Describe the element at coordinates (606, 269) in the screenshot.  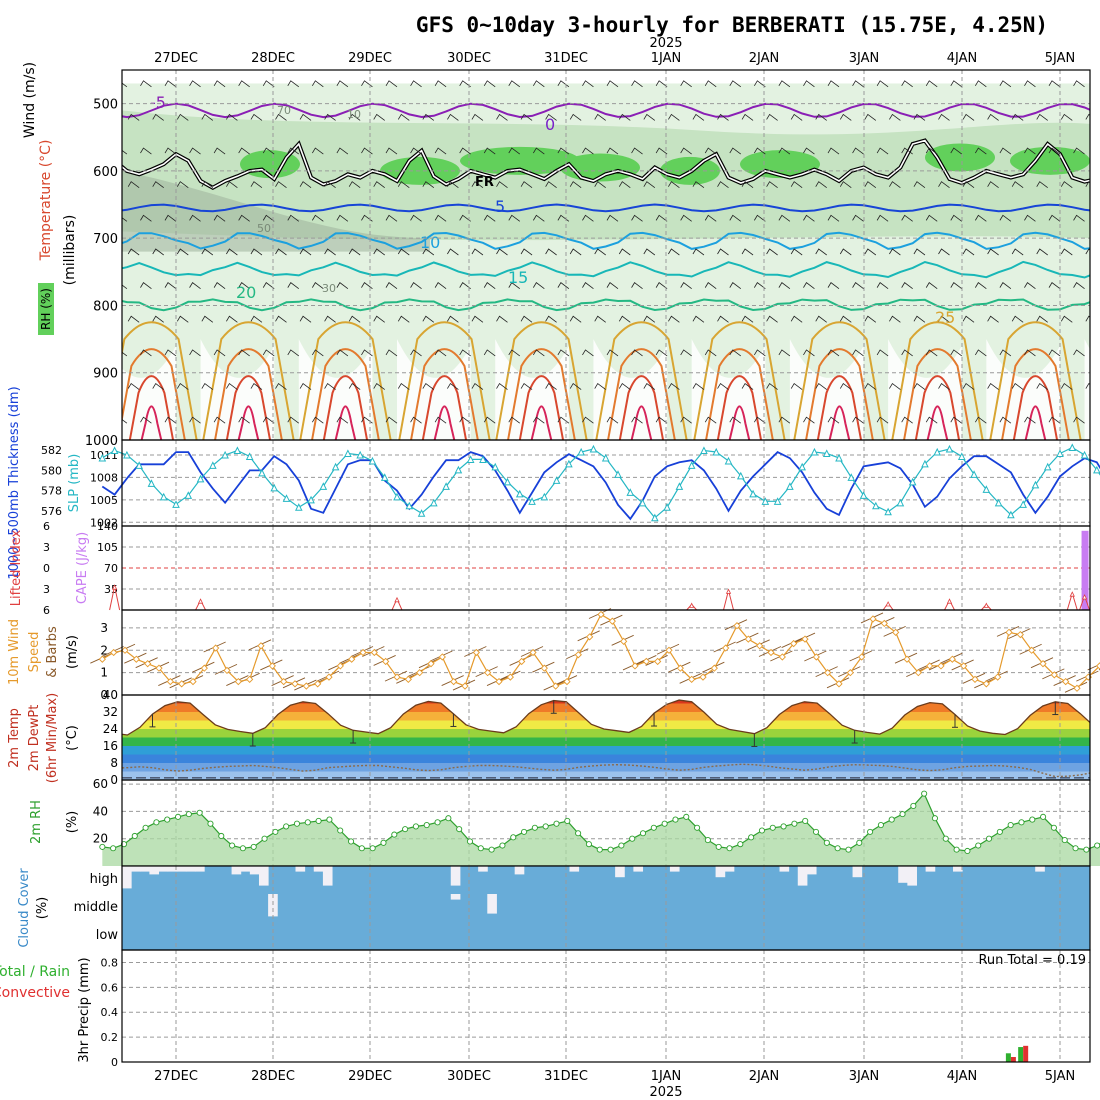
I see `temperature-contour` at that location.